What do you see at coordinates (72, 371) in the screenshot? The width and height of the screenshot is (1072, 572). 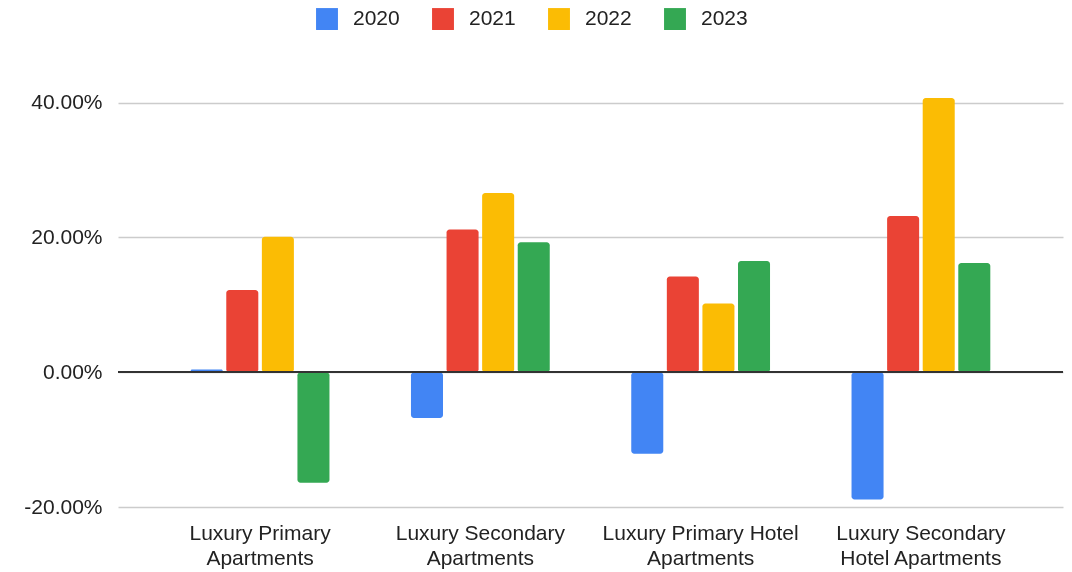 I see `y-tick-label: 0.00%` at bounding box center [72, 371].